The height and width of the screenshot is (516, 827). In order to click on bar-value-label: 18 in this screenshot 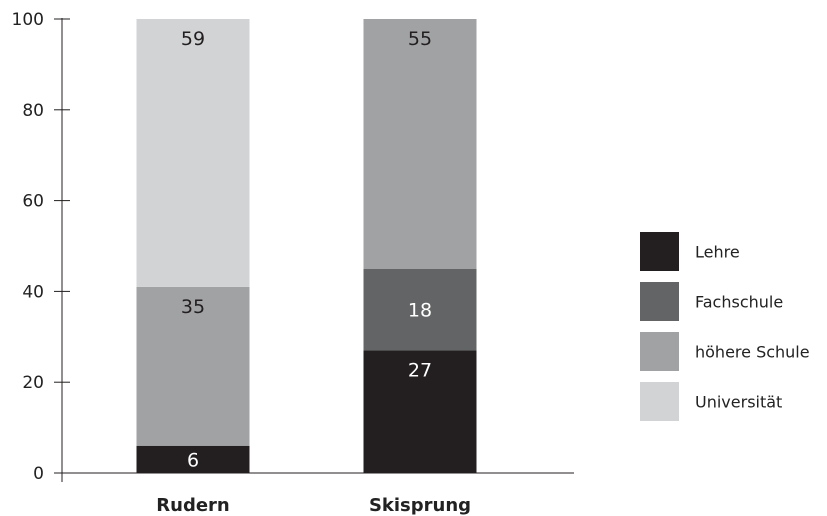, I will do `click(420, 311)`.